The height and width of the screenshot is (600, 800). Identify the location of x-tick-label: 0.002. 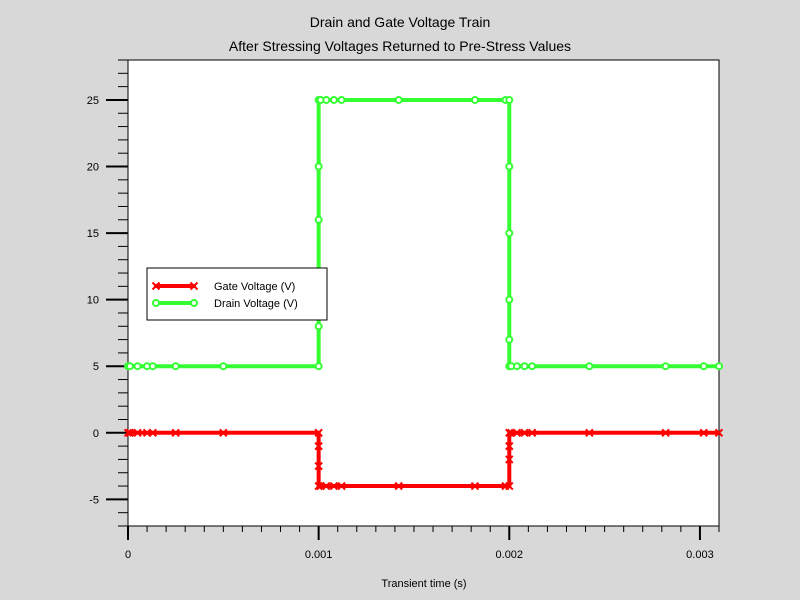
(510, 555).